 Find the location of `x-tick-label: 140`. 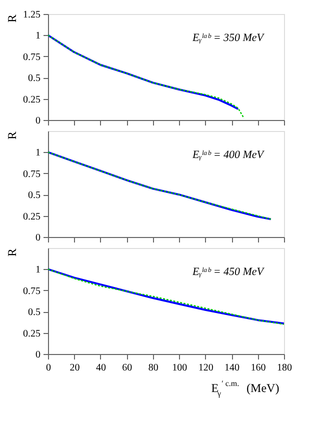

x-tick-label: 140 is located at coordinates (232, 368).